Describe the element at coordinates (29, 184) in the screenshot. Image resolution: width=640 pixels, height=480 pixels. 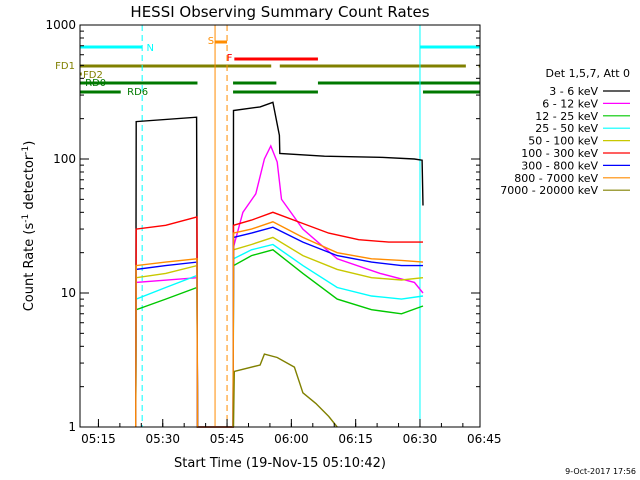
I see `y-label-mid: detector` at that location.